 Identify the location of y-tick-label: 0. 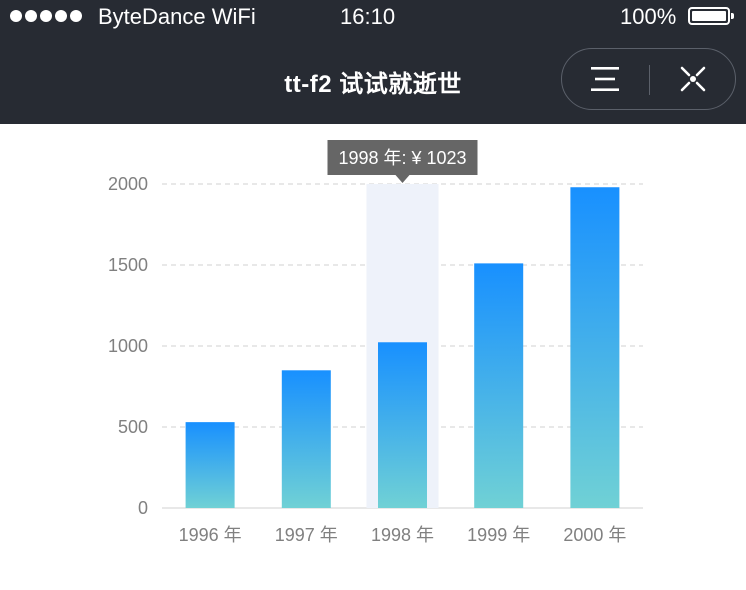
(143, 508).